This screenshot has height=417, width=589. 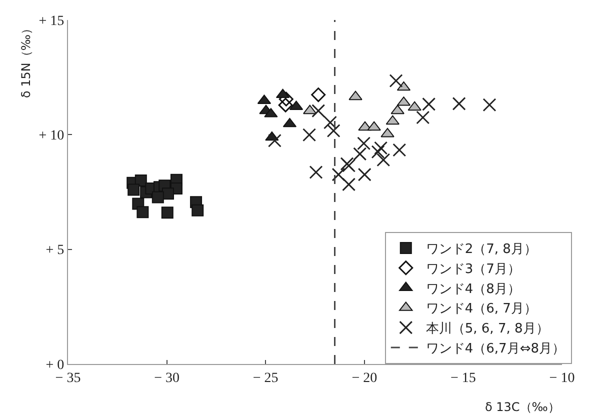 What do you see at coordinates (68, 378) in the screenshot?
I see `x-tick-label: − 35` at bounding box center [68, 378].